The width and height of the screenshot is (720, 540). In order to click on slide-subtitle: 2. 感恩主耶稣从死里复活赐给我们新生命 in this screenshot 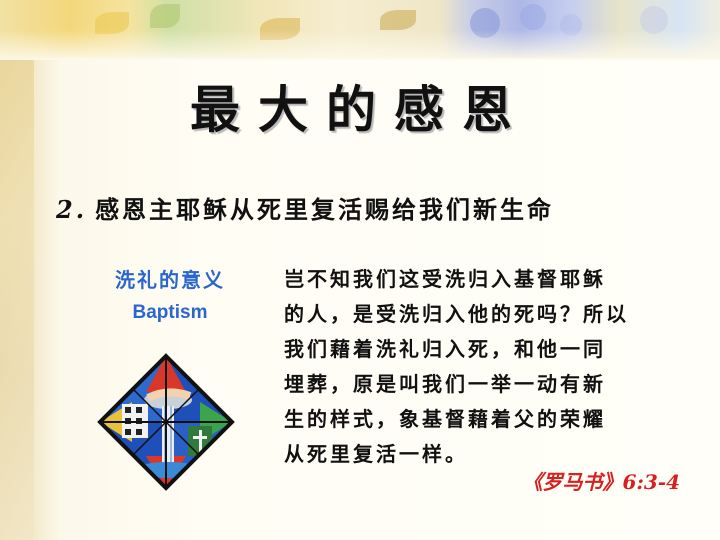, I will do `click(376, 207)`.